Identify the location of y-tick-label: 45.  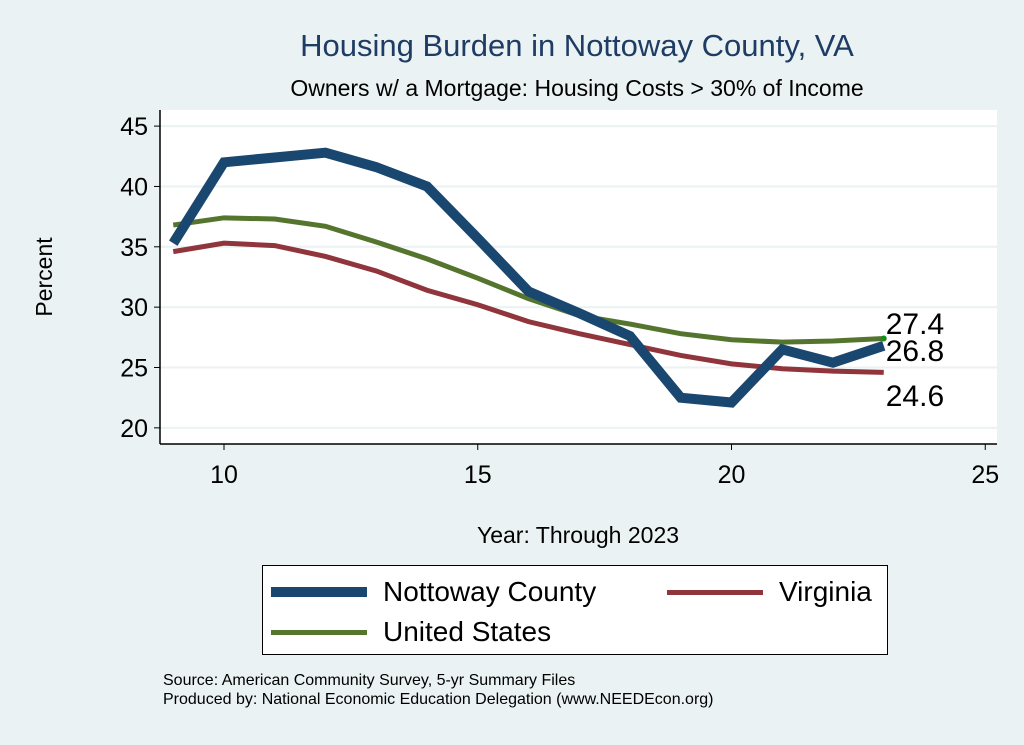
(134, 127).